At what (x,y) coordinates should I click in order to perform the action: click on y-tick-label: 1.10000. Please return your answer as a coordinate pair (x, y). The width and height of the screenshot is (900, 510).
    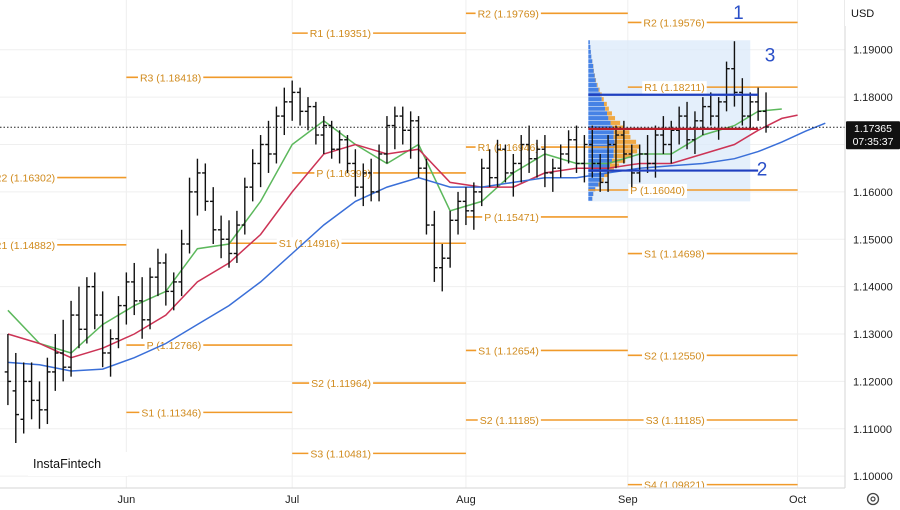
    Looking at the image, I should click on (873, 477).